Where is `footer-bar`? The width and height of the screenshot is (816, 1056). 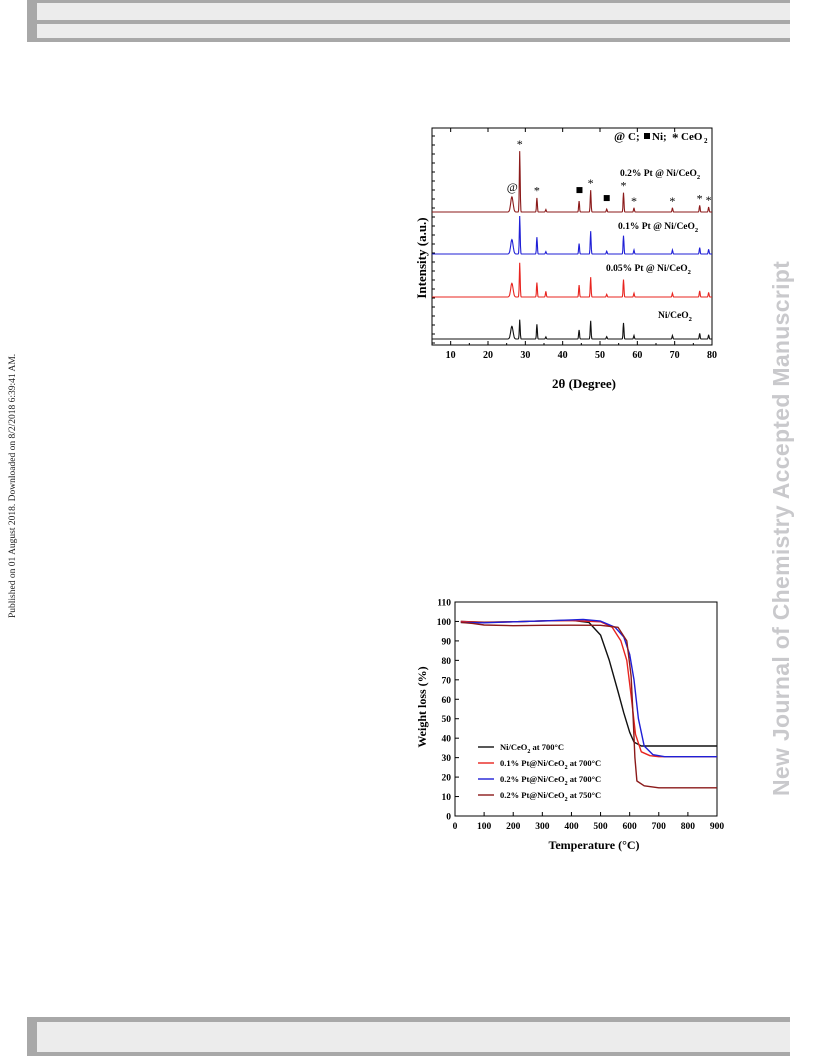 footer-bar is located at coordinates (408, 1036).